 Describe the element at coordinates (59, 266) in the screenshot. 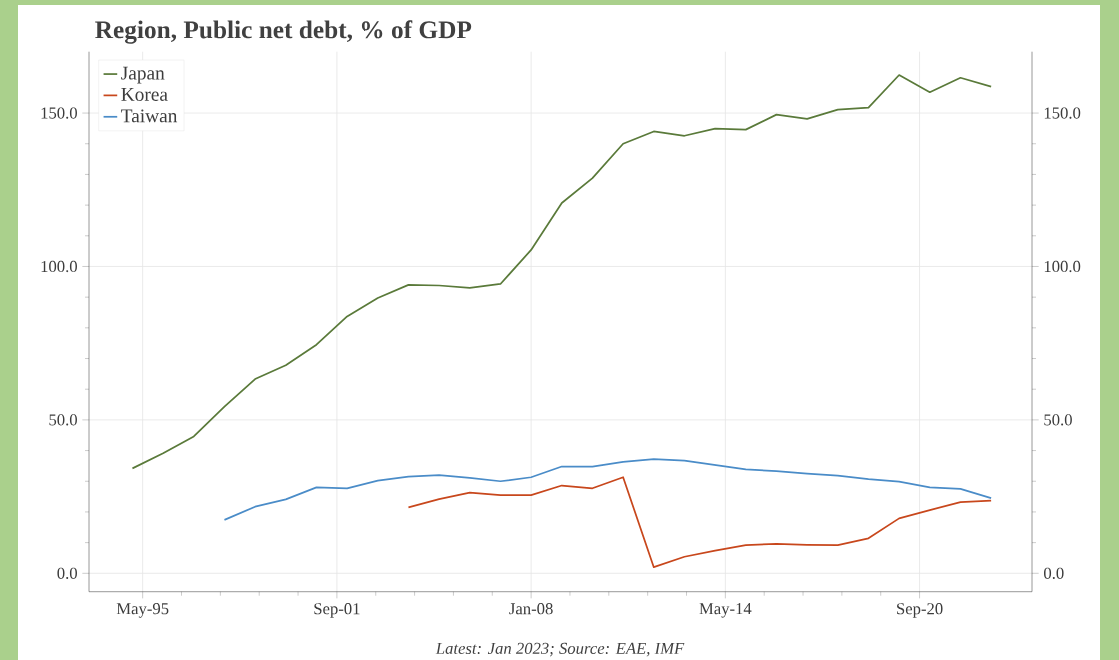

I see `y-tick-label: 100.0` at that location.